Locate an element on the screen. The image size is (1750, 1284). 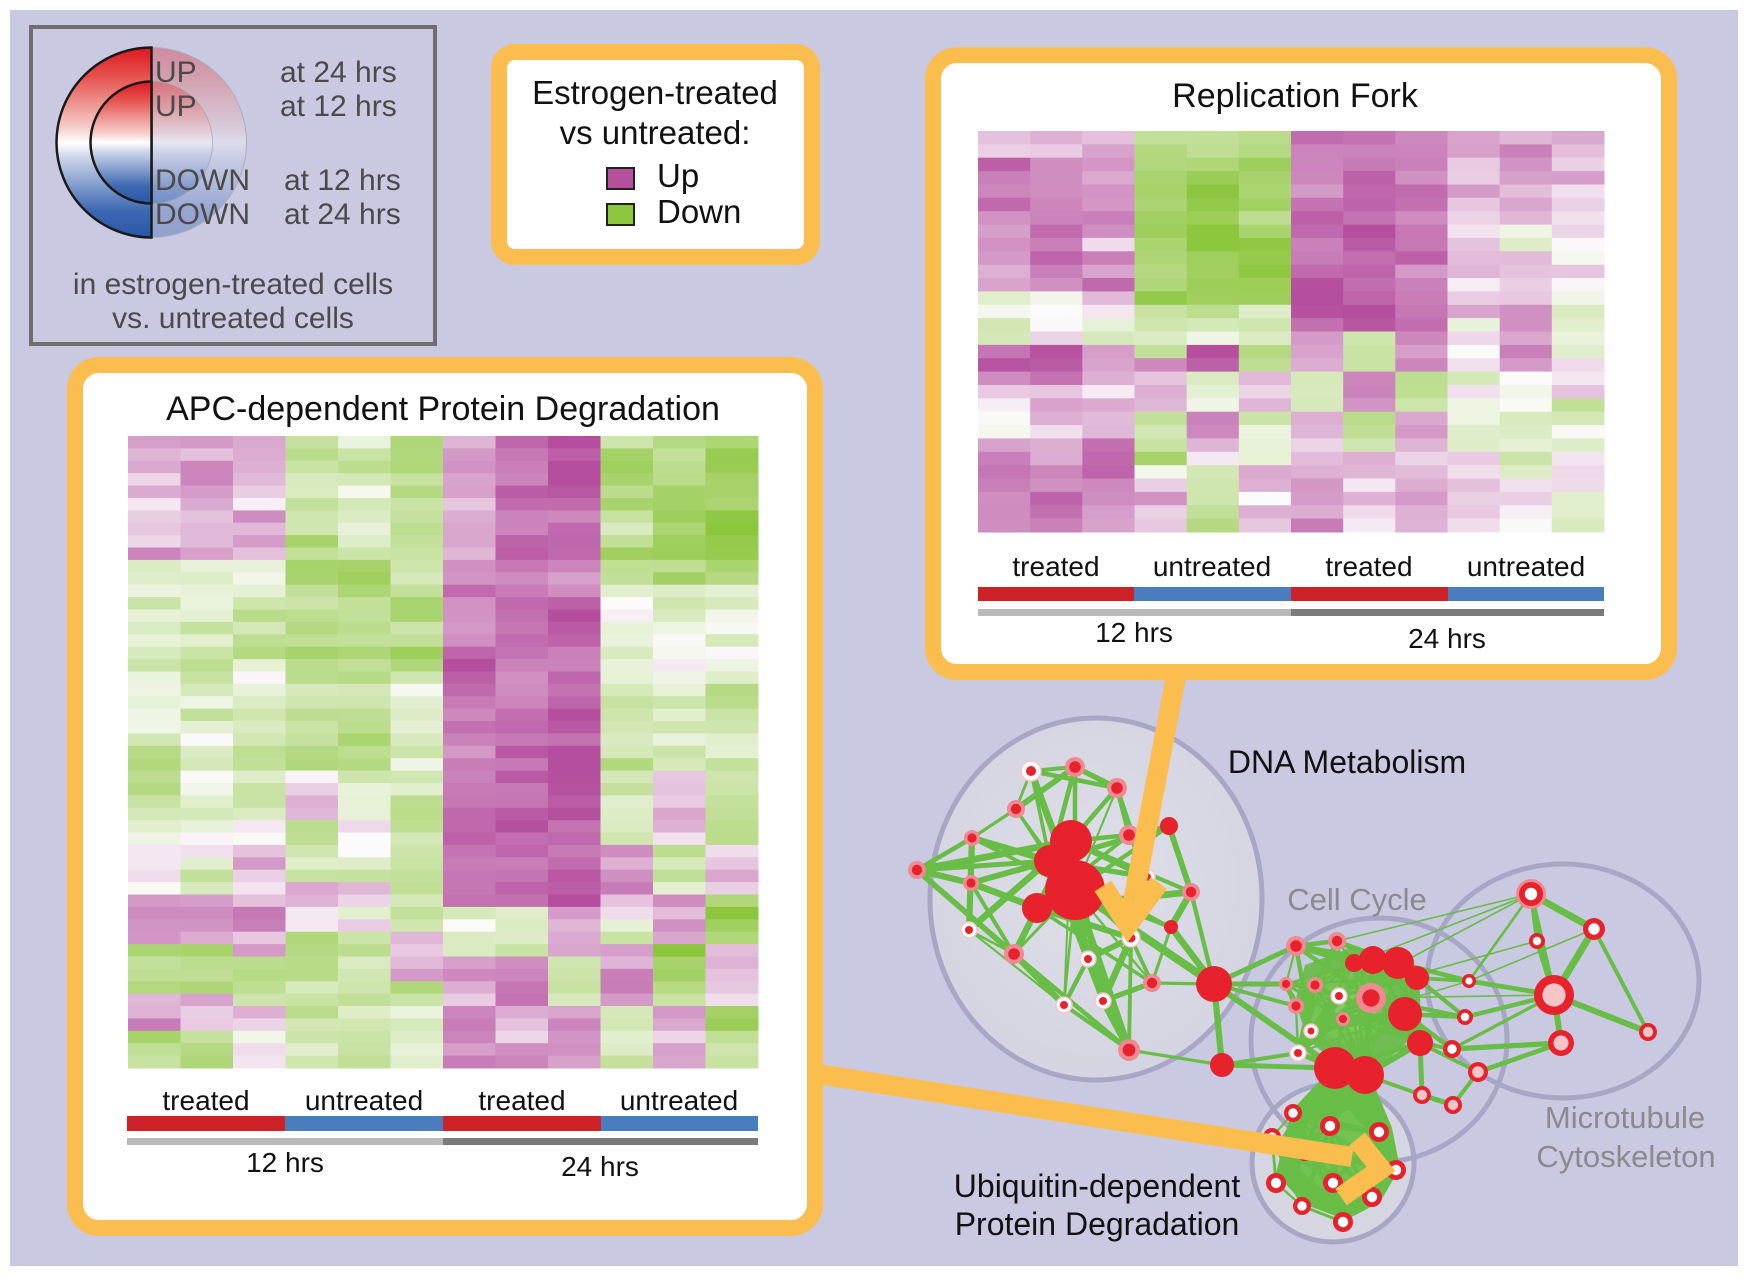
svg-text: DNA Metabolism is located at coordinates (1347, 762).